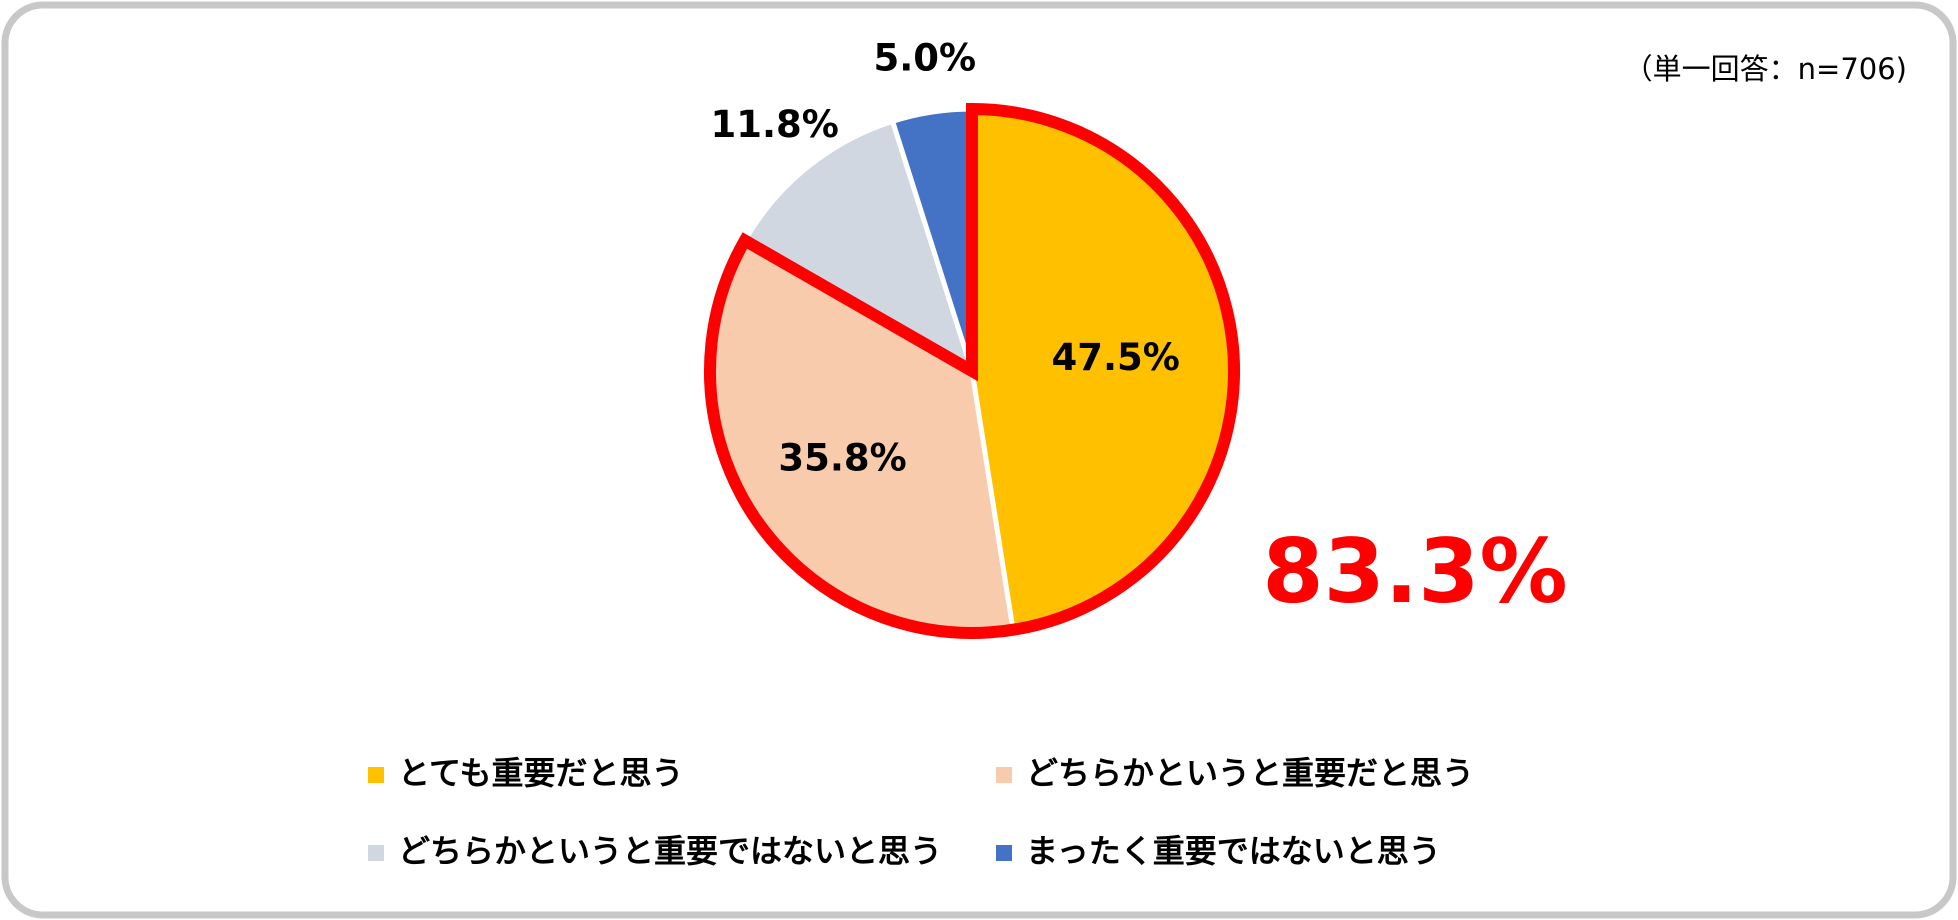  Describe the element at coordinates (670, 851) in the screenshot. I see `legend-label: どちらかというと重要ではないと思う` at that location.